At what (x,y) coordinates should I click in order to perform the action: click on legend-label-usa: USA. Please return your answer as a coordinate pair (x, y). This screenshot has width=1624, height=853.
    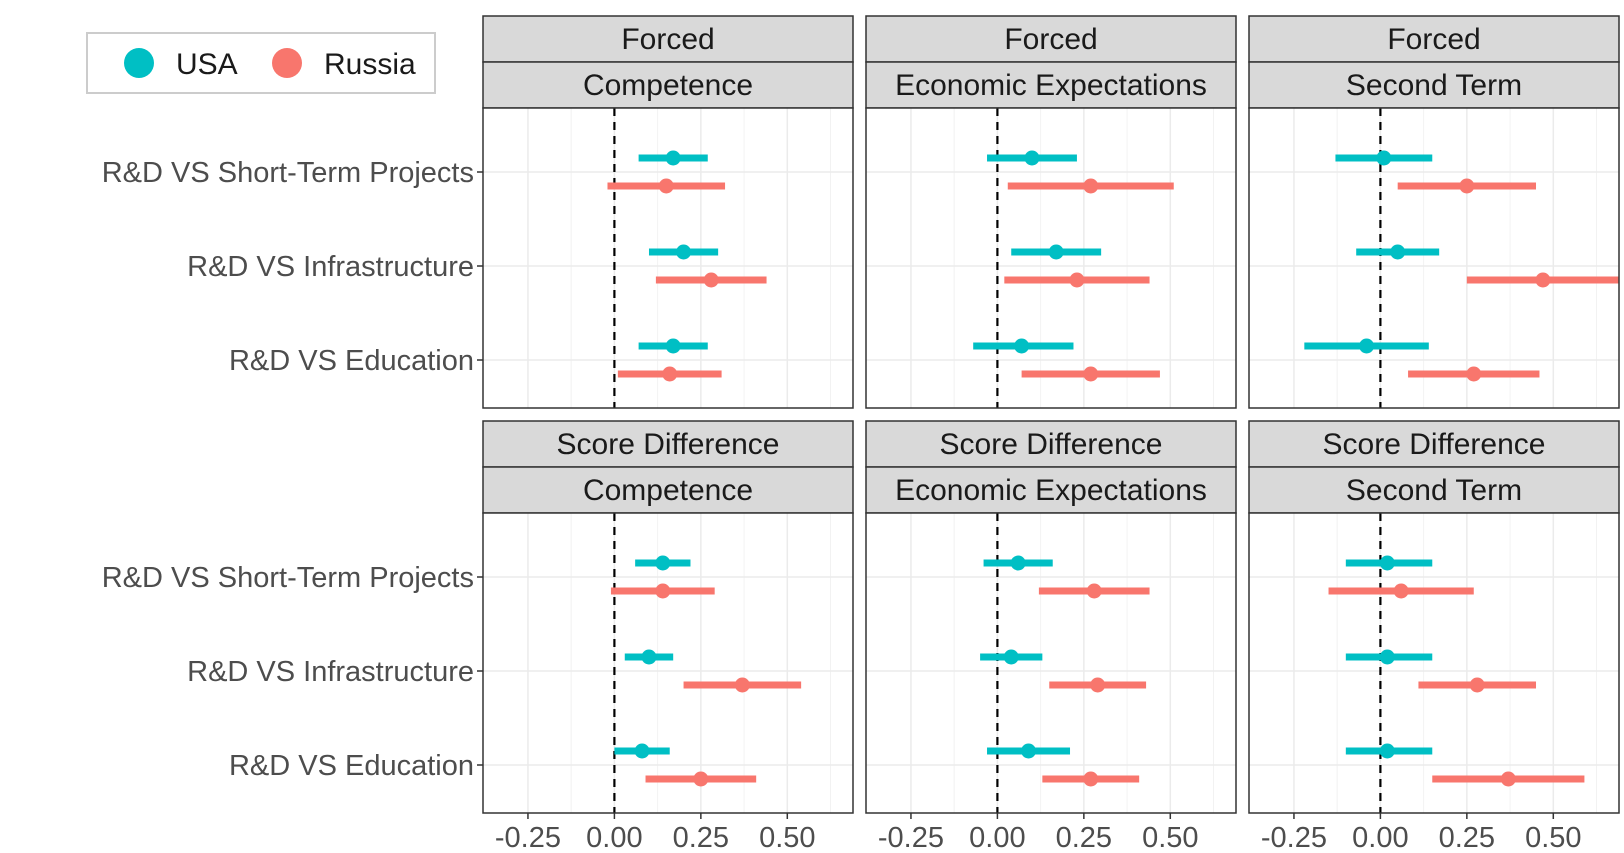
    Looking at the image, I should click on (207, 64).